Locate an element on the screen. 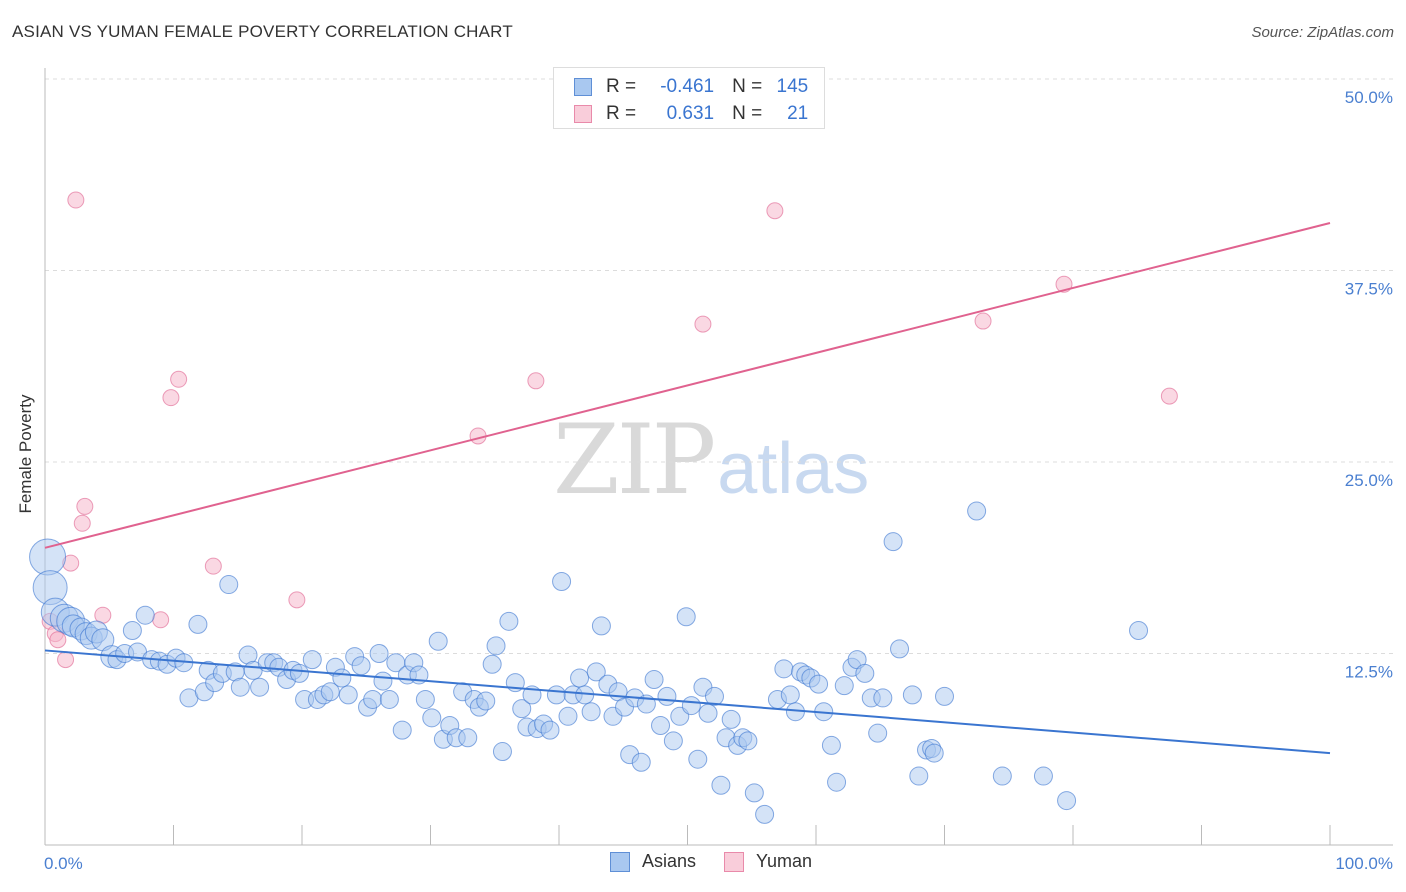  legend-row-asians: R = -0.461 N = 145 is located at coordinates (691, 87).